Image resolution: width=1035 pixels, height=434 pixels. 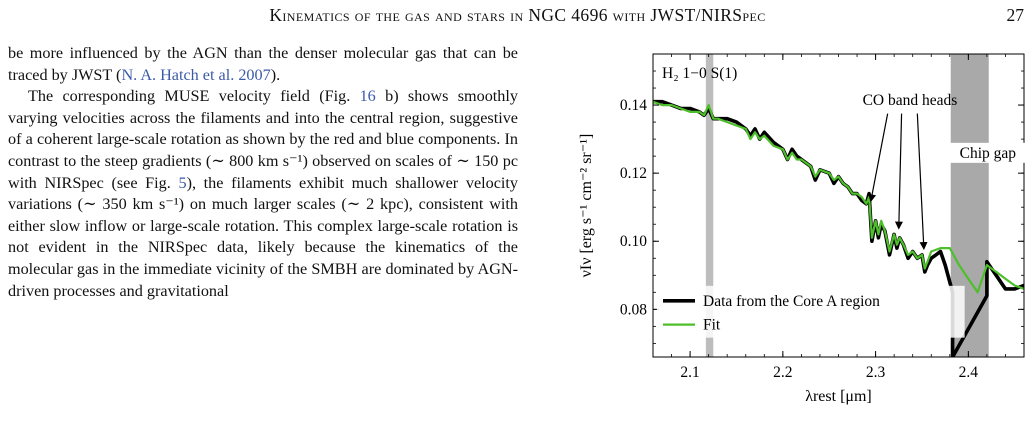 I want to click on y-tick-label-2: 0.12, so click(x=633, y=173).